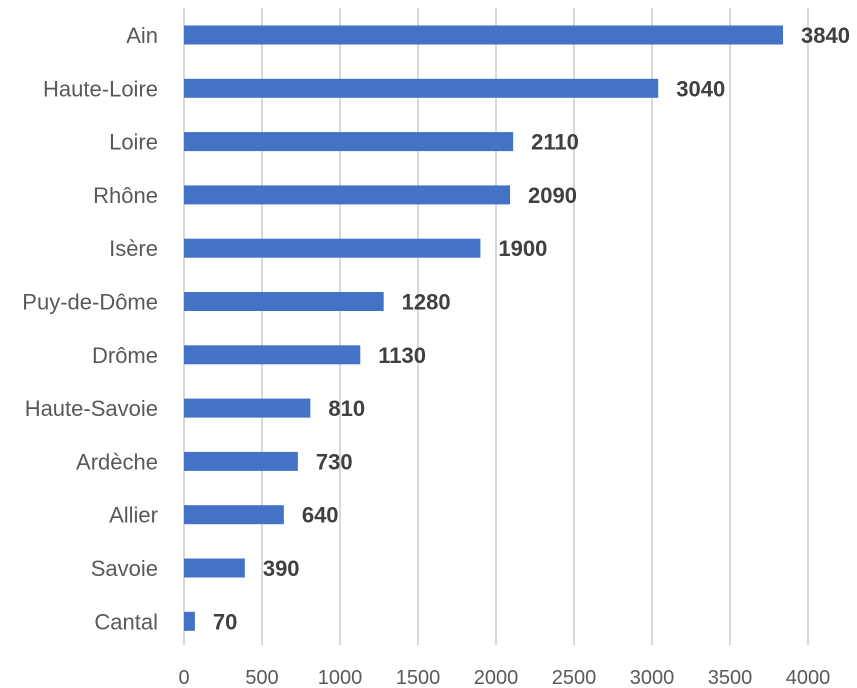  I want to click on data-label: 640, so click(320, 515).